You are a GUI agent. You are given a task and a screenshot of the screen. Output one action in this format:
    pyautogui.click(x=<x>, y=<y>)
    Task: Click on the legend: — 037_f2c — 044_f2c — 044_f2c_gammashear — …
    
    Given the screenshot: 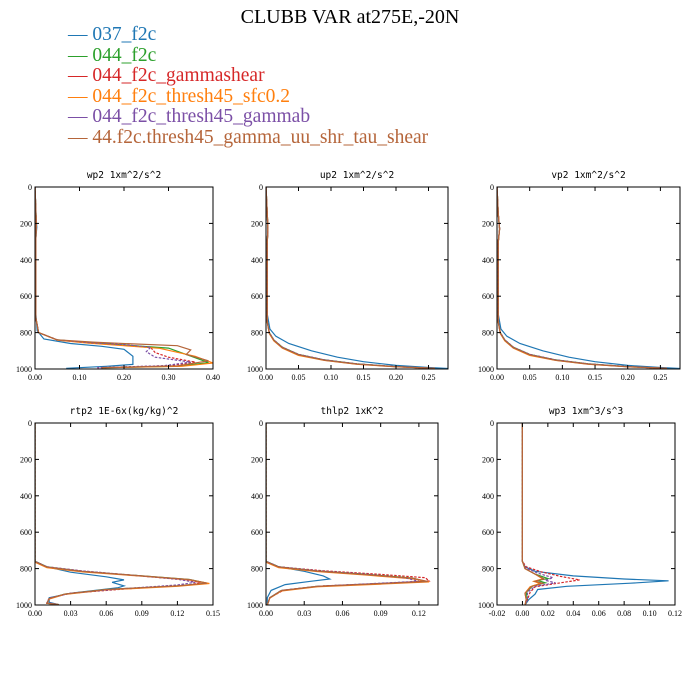 What is the action you would take?
    pyautogui.click(x=248, y=86)
    